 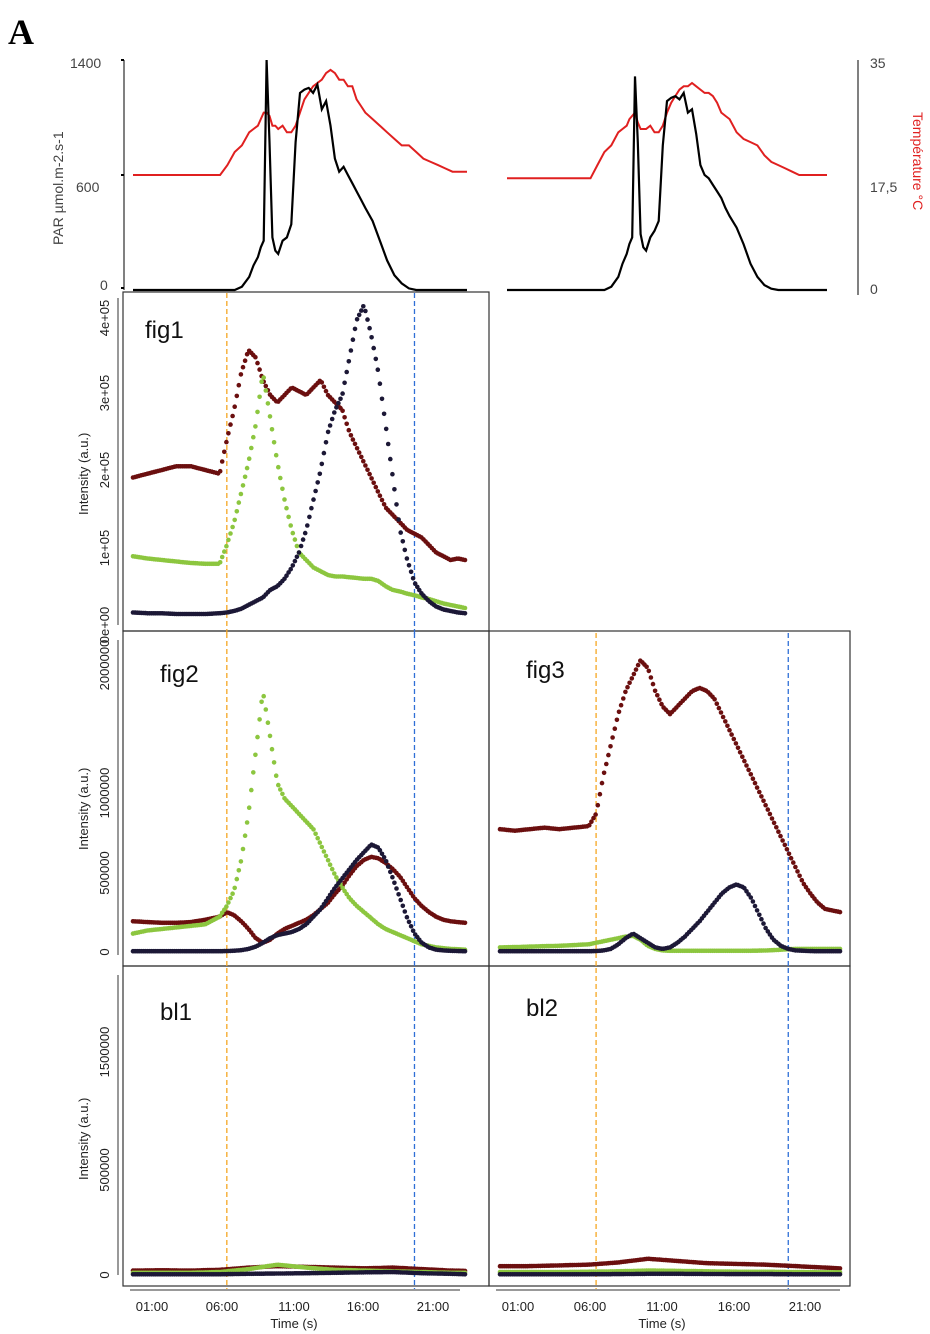 What do you see at coordinates (108, 798) in the screenshot?
I see `fig2-y-axis: 0 500000 1000000 2000000` at bounding box center [108, 798].